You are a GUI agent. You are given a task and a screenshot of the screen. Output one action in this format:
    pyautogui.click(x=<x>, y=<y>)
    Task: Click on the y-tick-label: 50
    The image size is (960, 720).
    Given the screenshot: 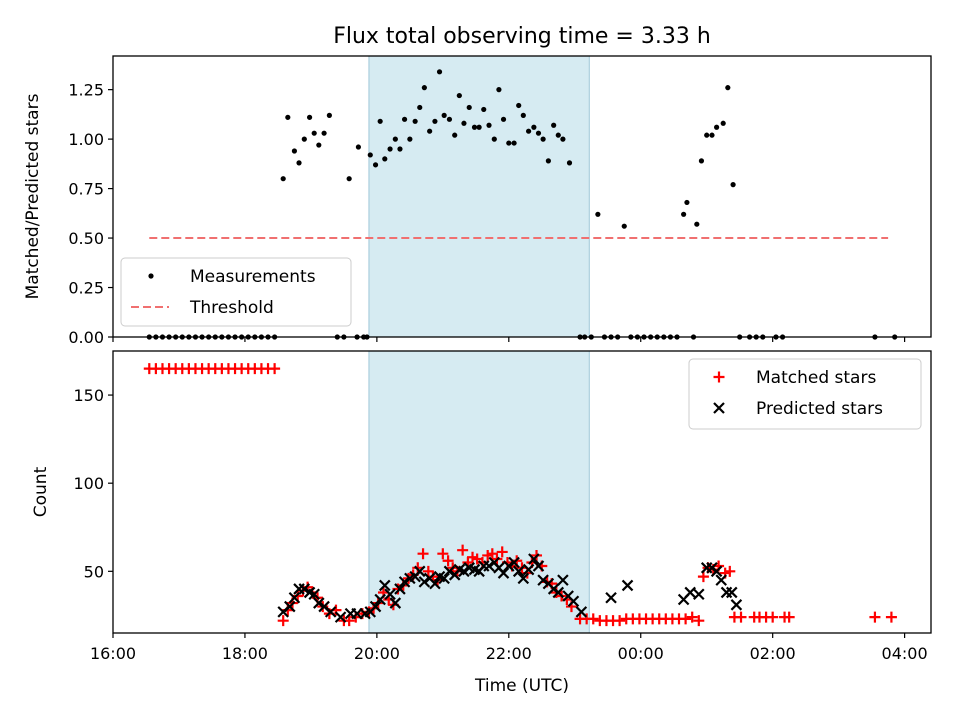 What is the action you would take?
    pyautogui.click(x=94, y=571)
    